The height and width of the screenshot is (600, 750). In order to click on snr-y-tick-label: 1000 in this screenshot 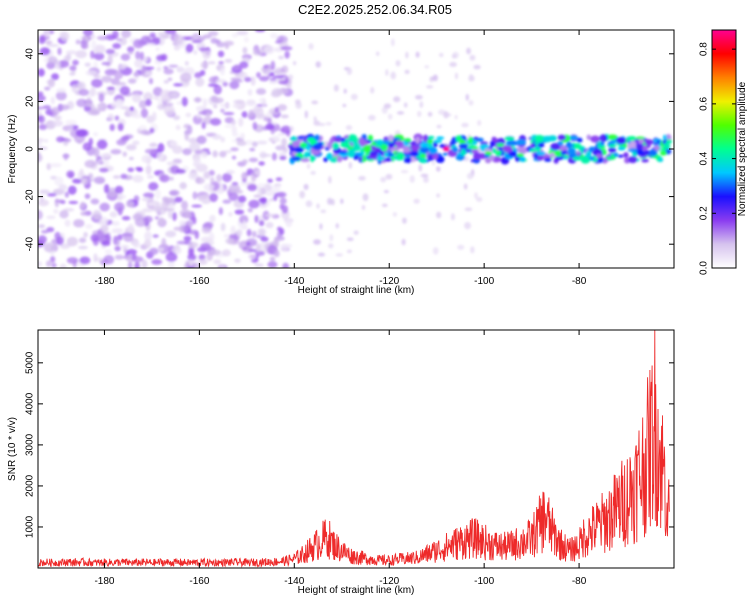, I will do `click(30, 526)`.